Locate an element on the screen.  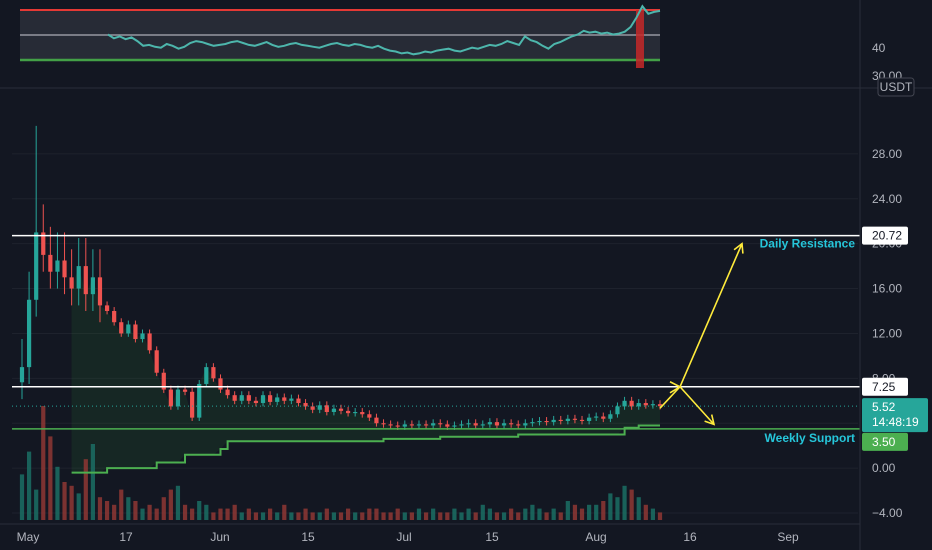
time-axis: May 17 Jun 15 Jul 15 Aug 16 Sep is located at coordinates (430, 533).